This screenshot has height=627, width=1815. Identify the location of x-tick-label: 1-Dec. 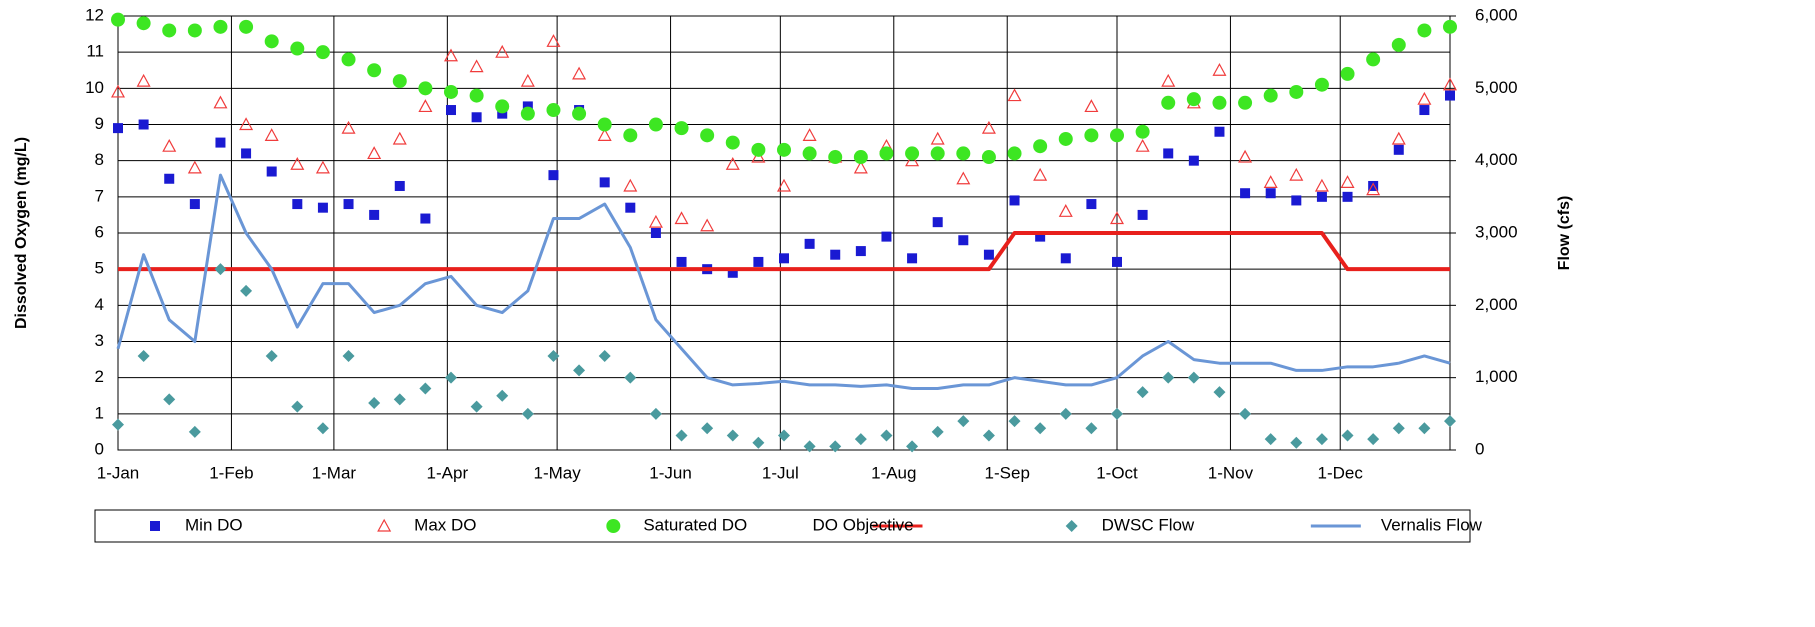
(1341, 472).